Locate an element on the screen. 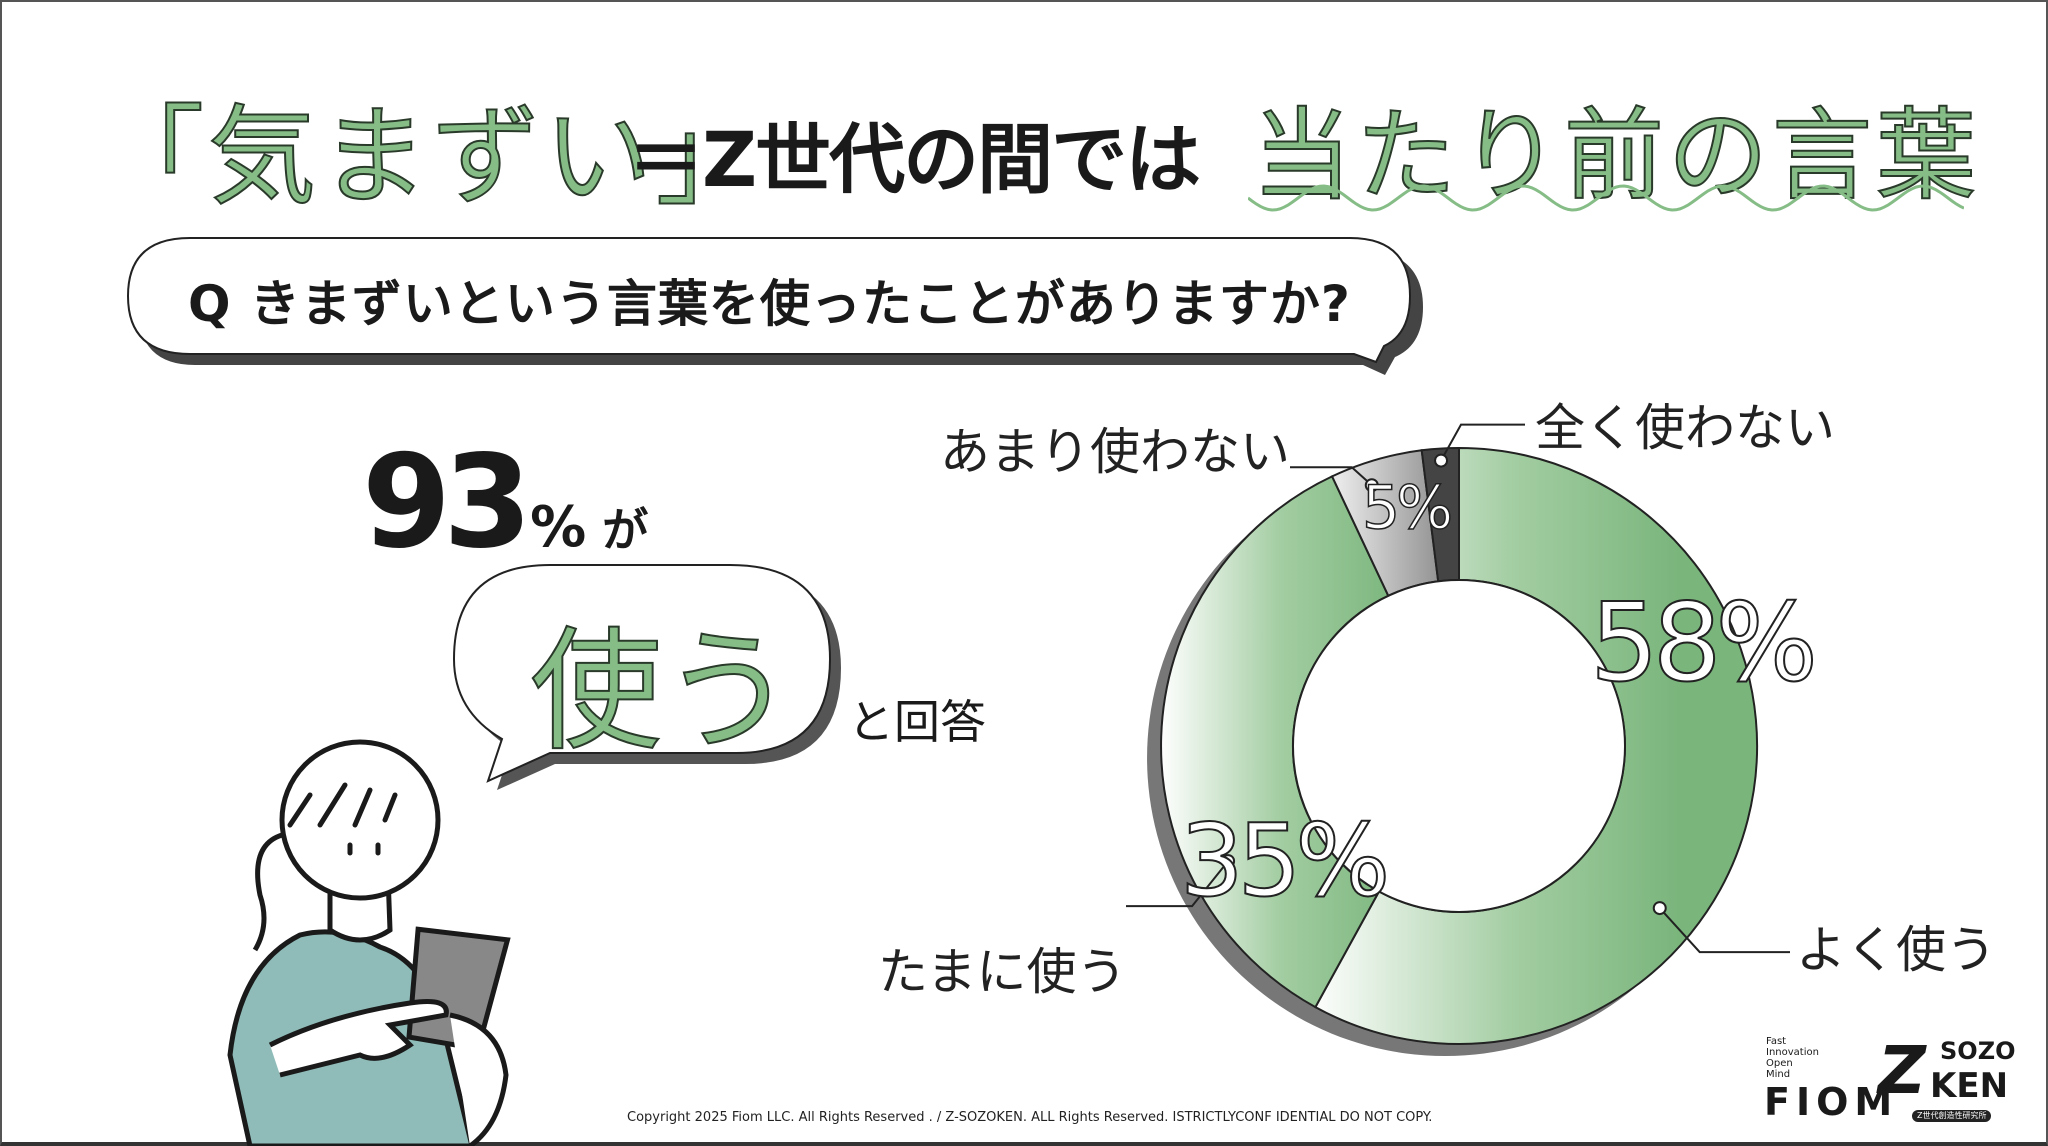  question-bubble is located at coordinates (774, 306).